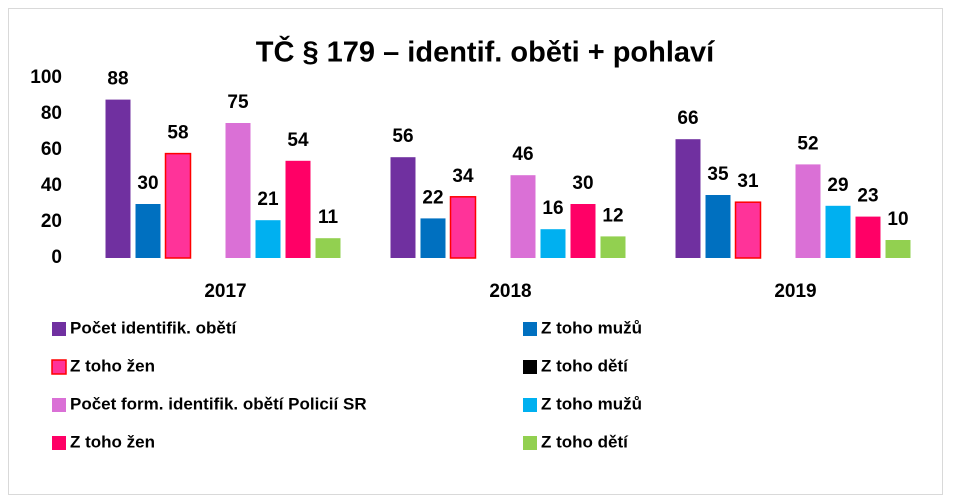 Image resolution: width=953 pixels, height=504 pixels. Describe the element at coordinates (807, 143) in the screenshot. I see `data-label: 52` at that location.